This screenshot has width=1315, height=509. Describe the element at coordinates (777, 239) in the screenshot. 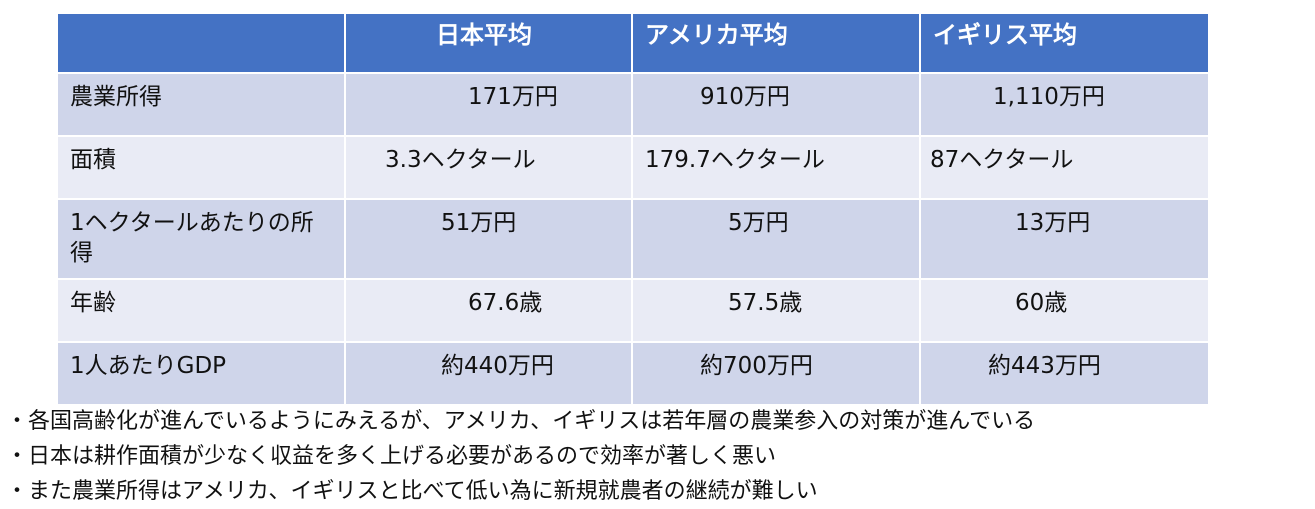

I see `cell-usa: 5万円` at that location.